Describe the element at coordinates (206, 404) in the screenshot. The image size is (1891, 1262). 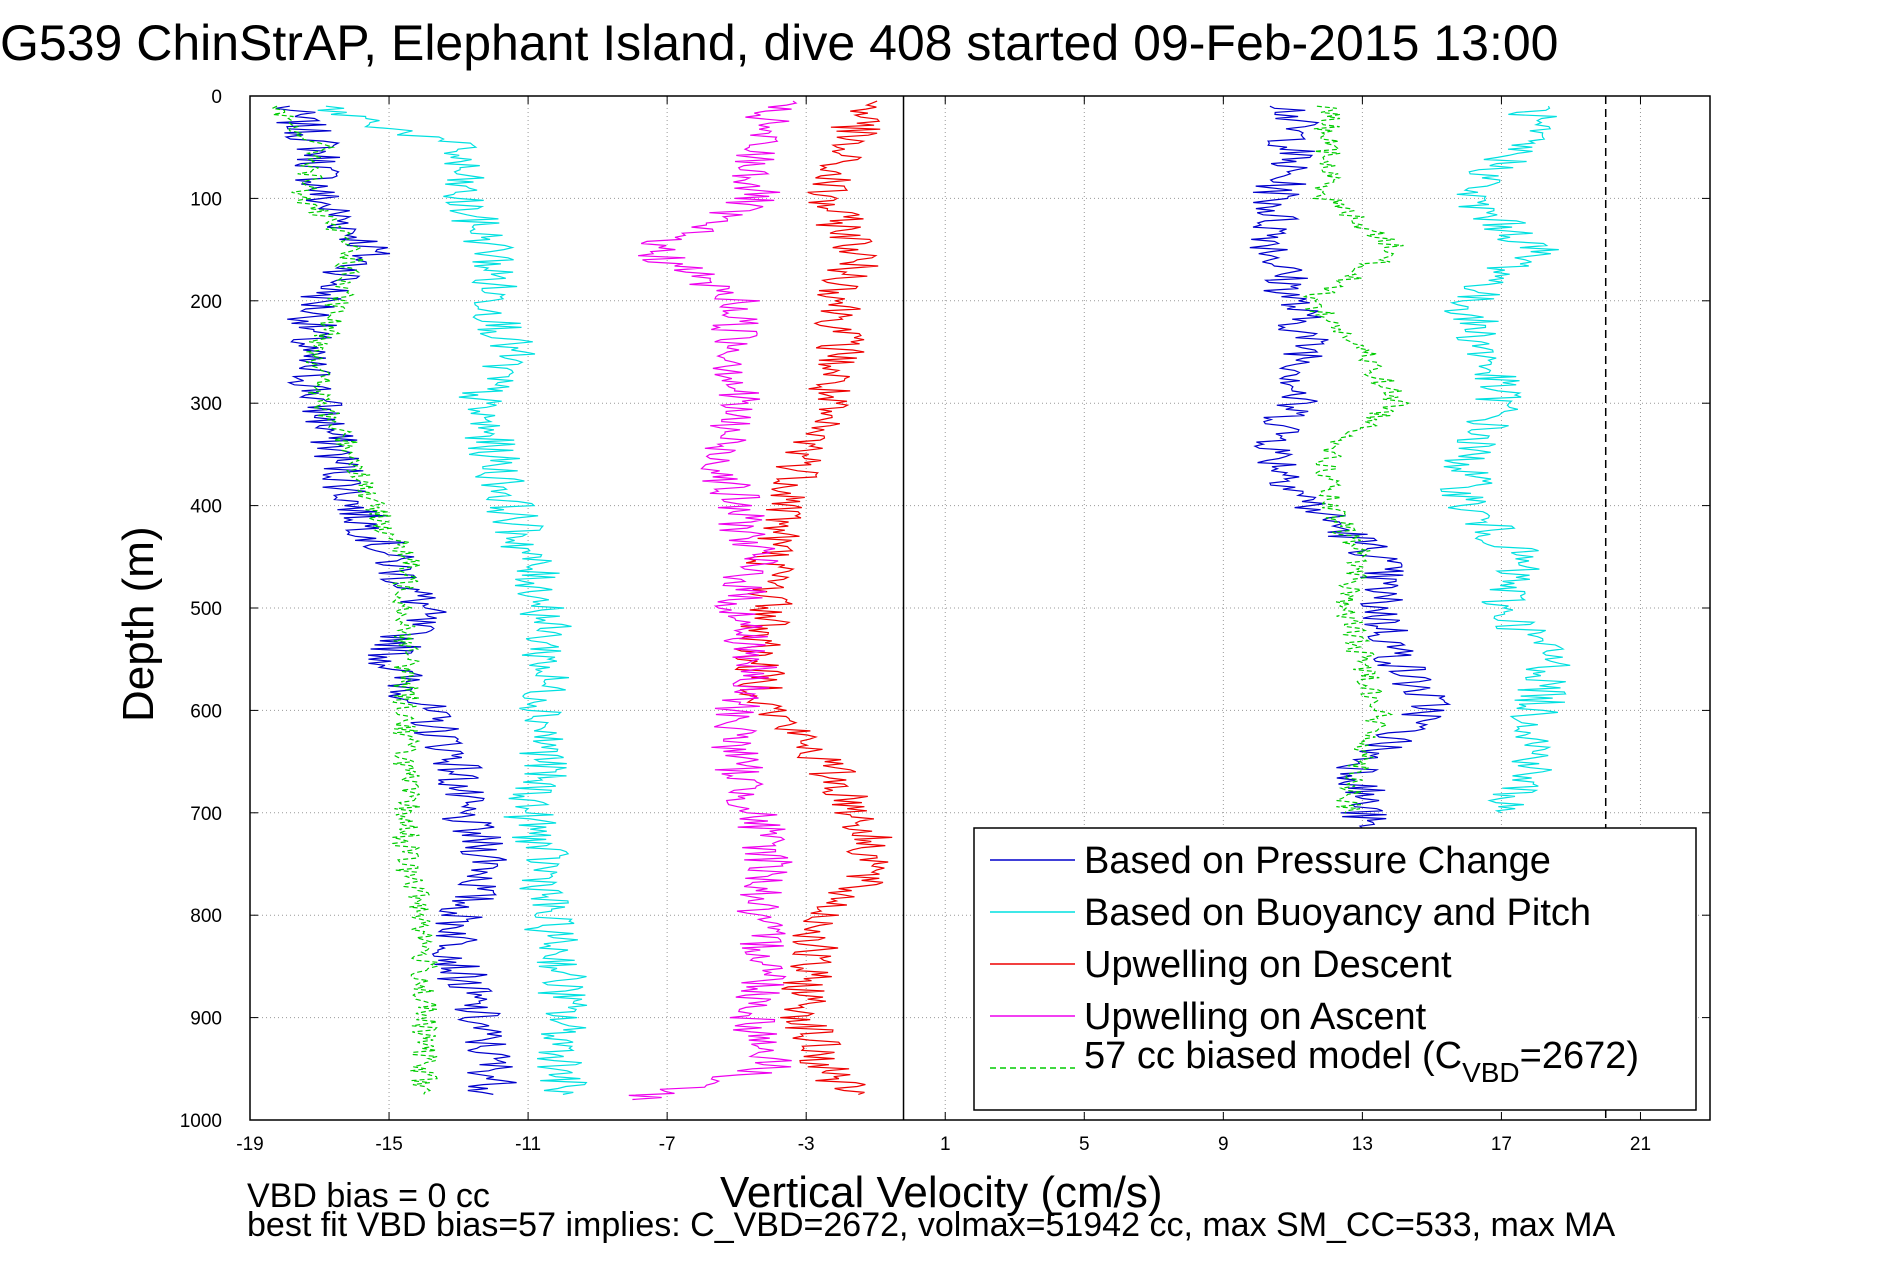
I see `y-tick-label: 300` at that location.